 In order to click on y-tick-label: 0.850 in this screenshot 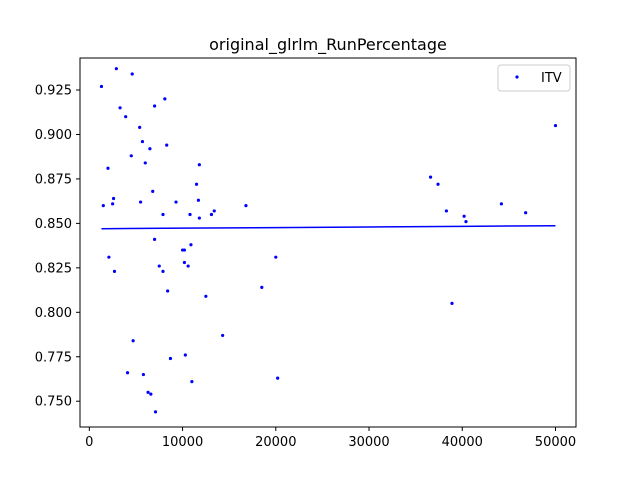, I will do `click(53, 224)`.